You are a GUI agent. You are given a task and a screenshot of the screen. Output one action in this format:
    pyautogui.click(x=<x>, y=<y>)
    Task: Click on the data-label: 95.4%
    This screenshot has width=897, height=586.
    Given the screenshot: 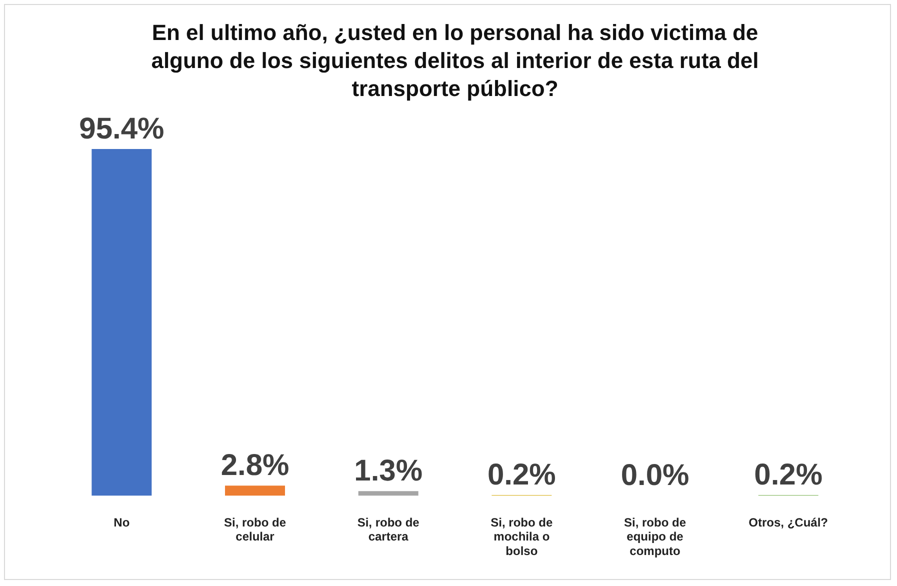 What is the action you would take?
    pyautogui.click(x=121, y=129)
    